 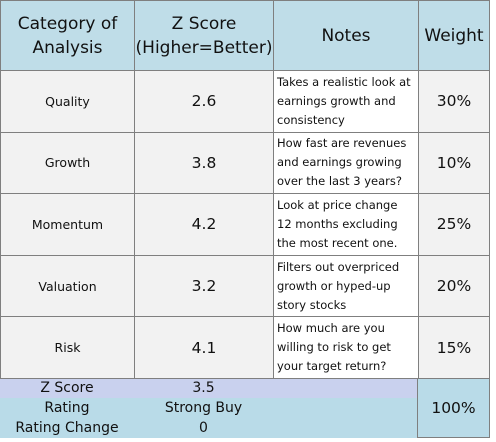 I want to click on weight: 10%, so click(x=454, y=163).